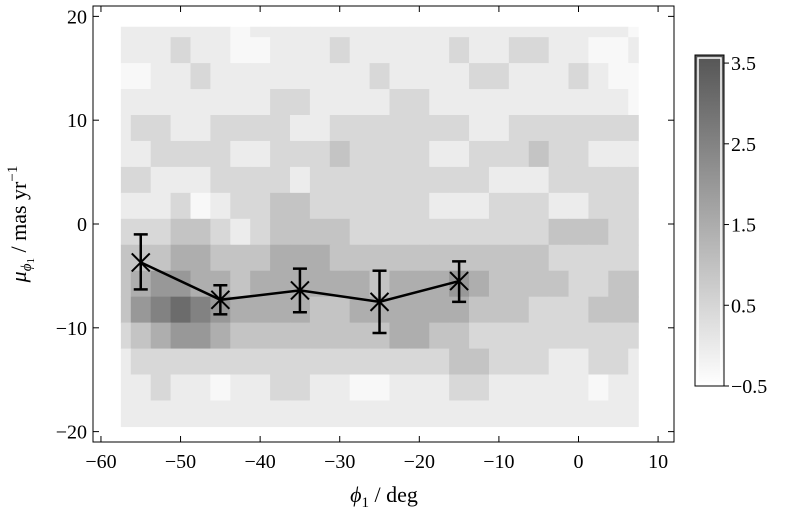 The height and width of the screenshot is (512, 789). I want to click on y-tick-label: −10, so click(71, 329).